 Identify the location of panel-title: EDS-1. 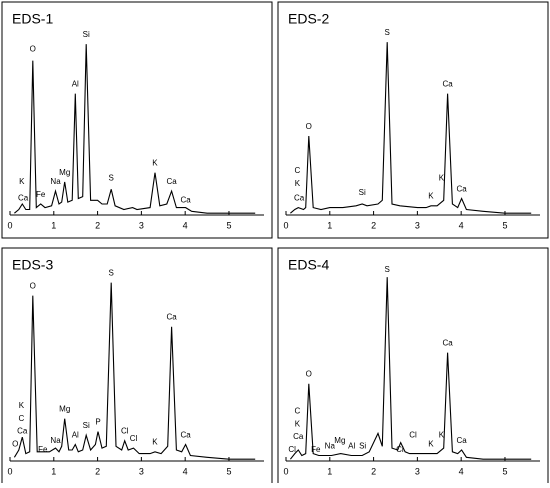
(32, 19).